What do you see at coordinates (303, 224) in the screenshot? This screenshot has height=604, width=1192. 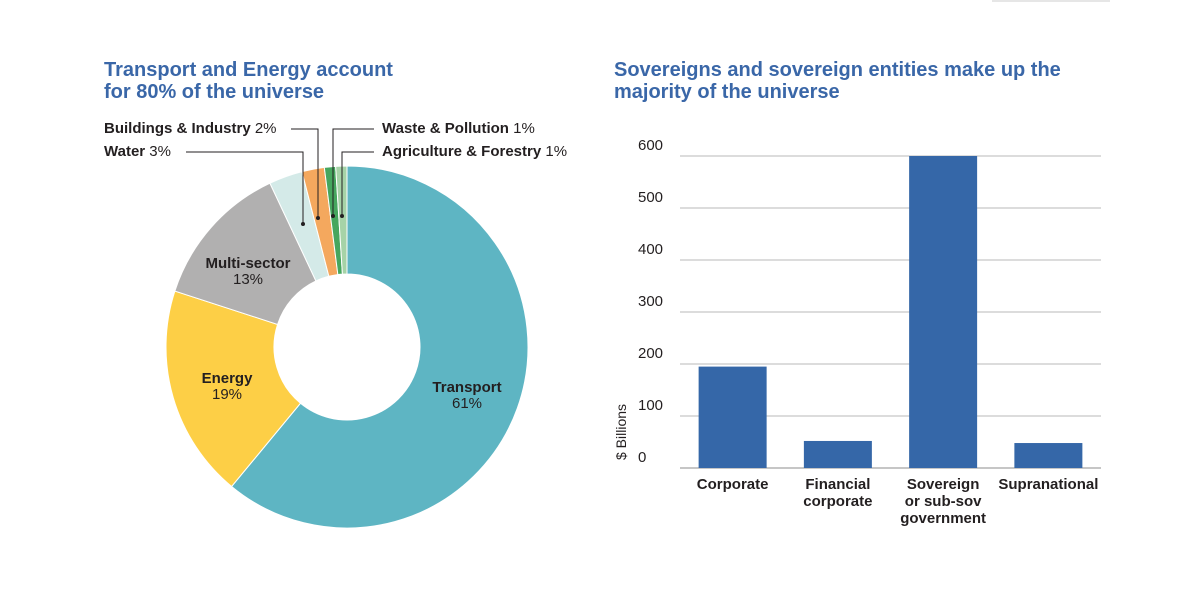 I see `leader-dot-water` at bounding box center [303, 224].